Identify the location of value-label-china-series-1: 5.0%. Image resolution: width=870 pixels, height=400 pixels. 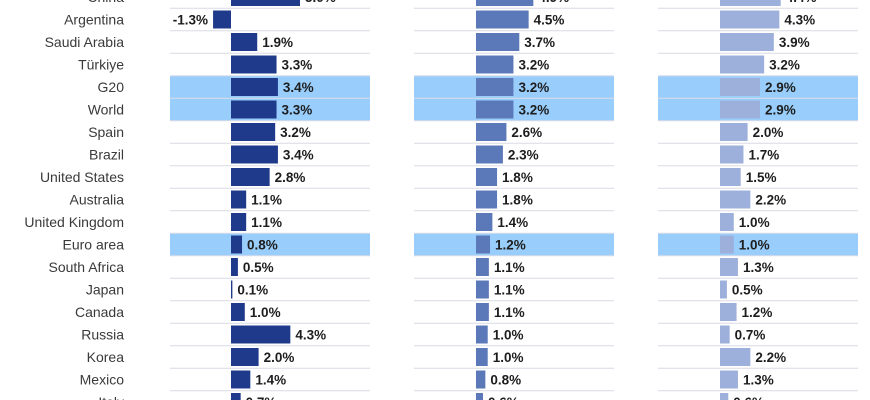
(320, 2).